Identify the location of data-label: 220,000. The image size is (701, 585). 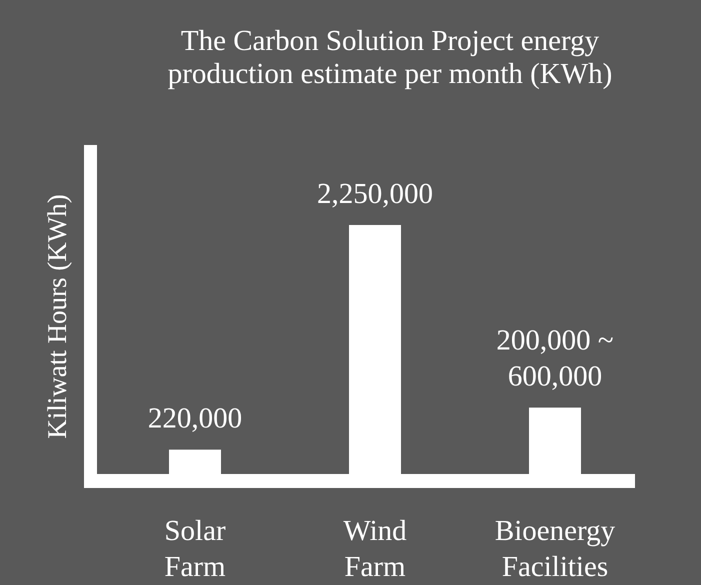
(195, 418).